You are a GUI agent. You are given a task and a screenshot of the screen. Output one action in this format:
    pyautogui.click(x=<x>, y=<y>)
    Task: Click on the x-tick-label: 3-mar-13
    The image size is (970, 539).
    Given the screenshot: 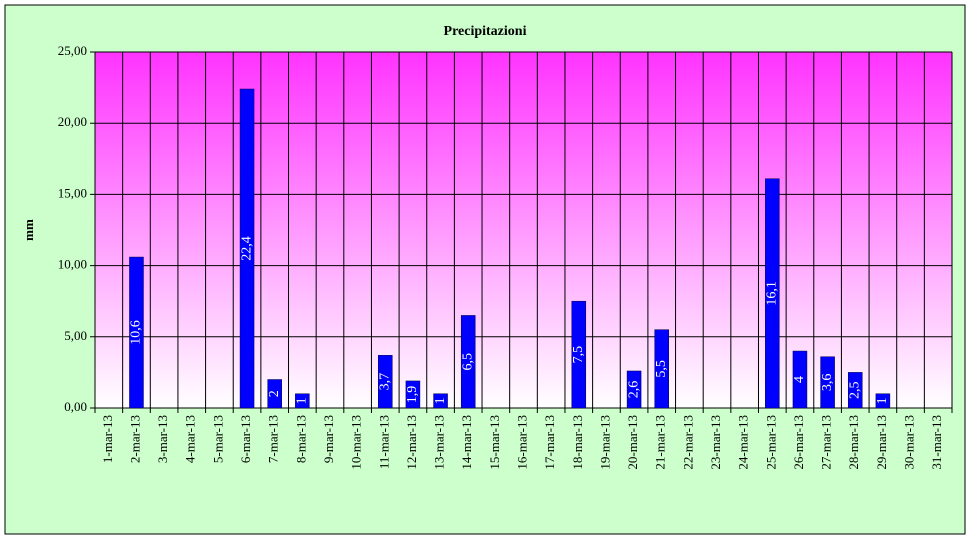 What is the action you would take?
    pyautogui.click(x=162, y=439)
    